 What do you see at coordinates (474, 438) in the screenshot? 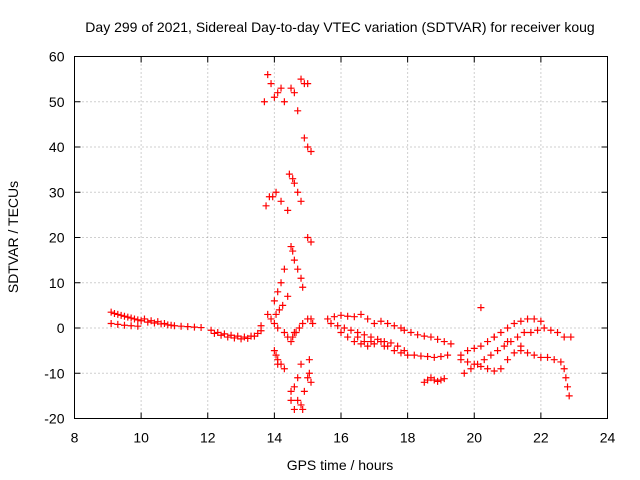
I see `x-tick-label: 20` at bounding box center [474, 438].